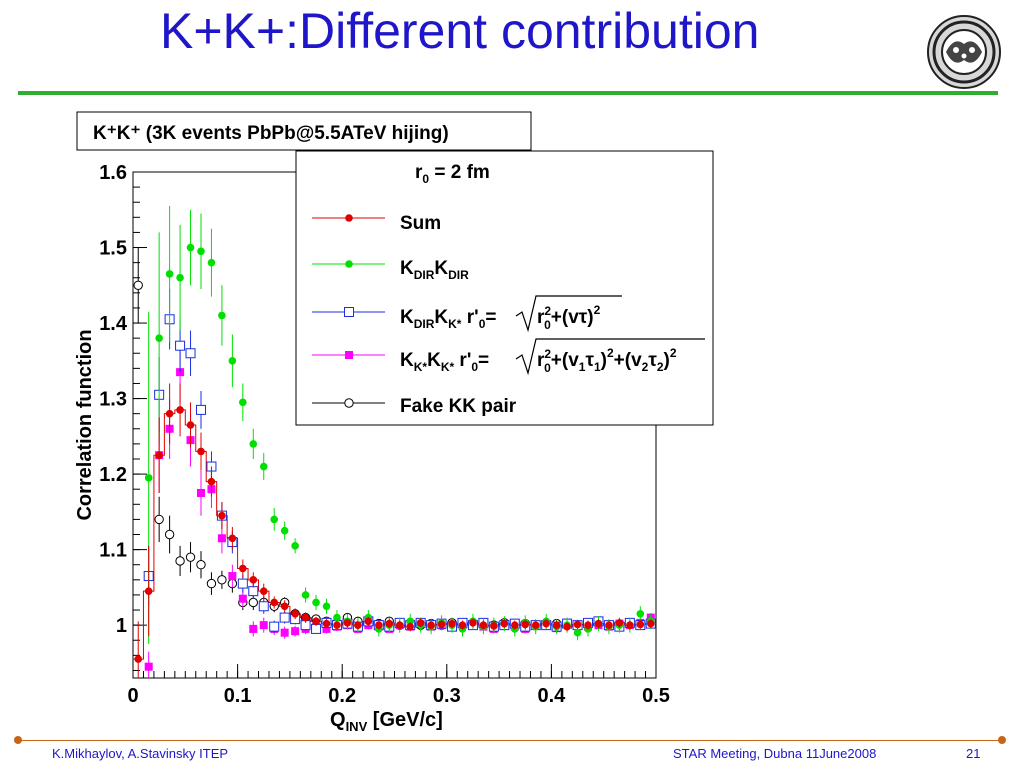 The width and height of the screenshot is (1023, 767). Describe the element at coordinates (113, 249) in the screenshot. I see `y-tick-label: 1.5` at that location.